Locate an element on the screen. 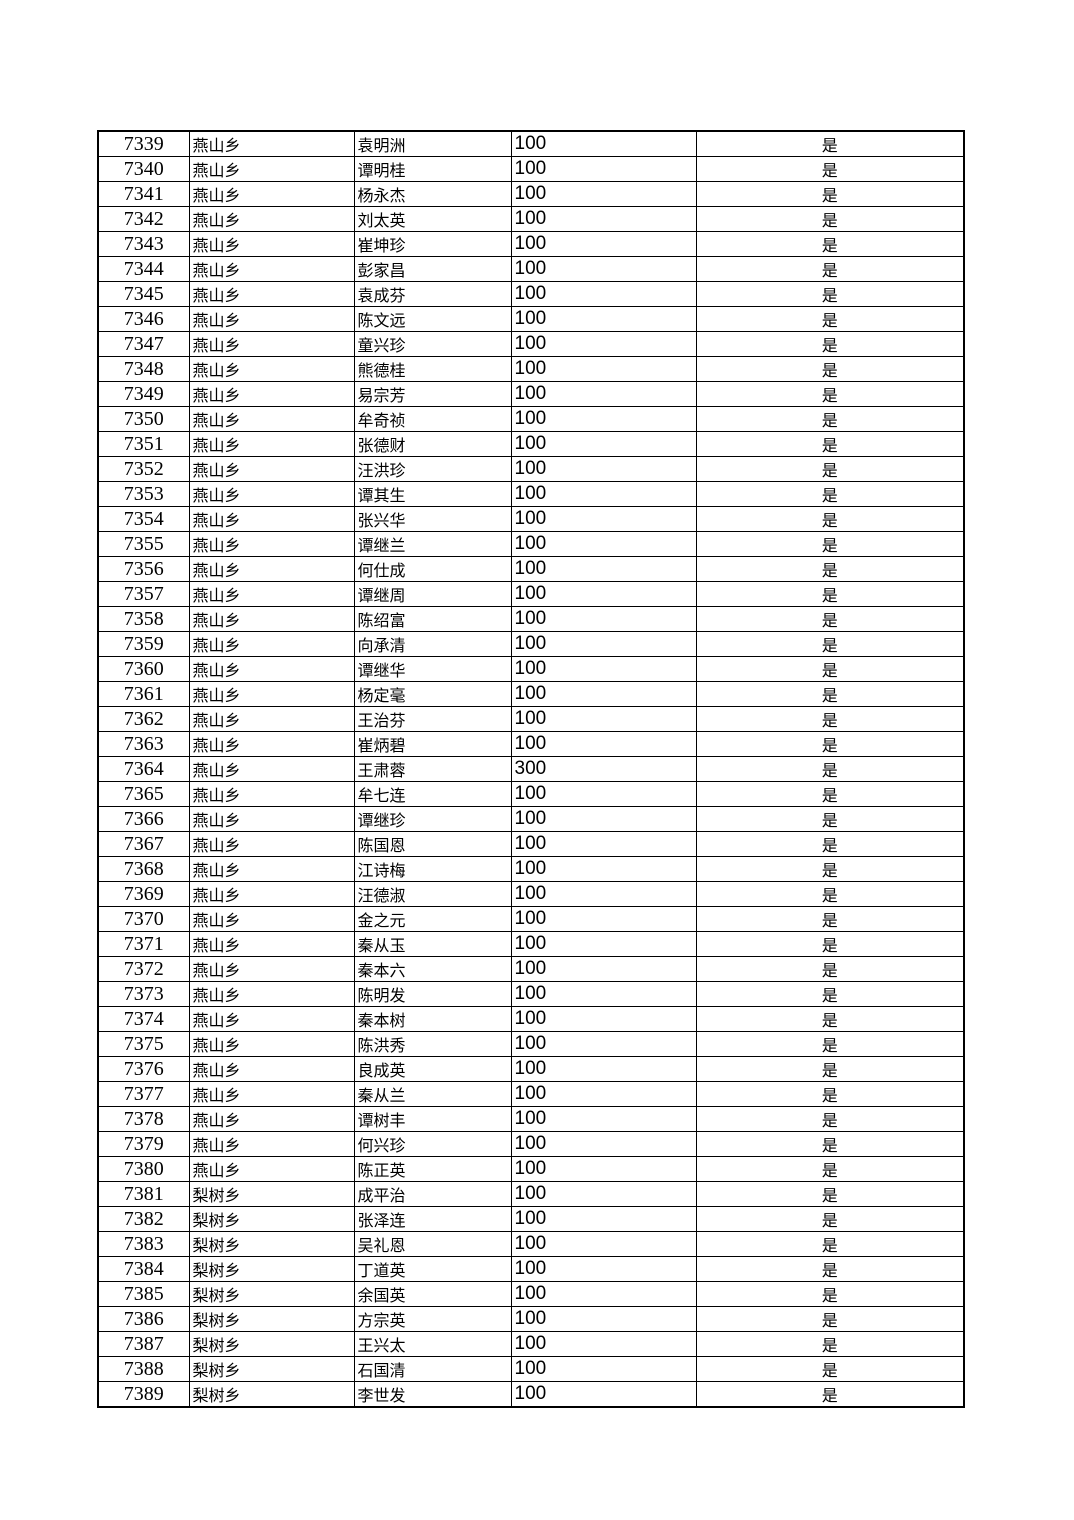  cell-serial-number: 7358 is located at coordinates (143, 619).